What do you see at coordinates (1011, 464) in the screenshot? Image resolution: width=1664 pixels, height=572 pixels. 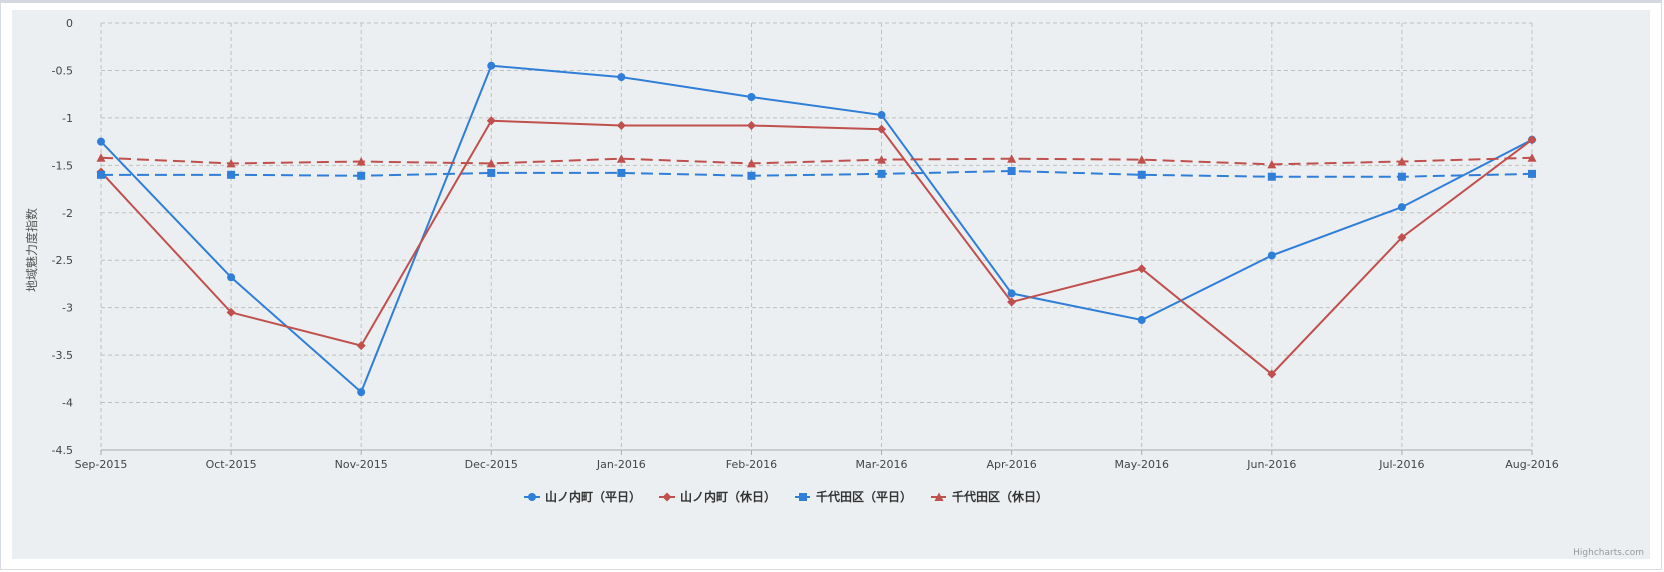 I see `x-tick-label: Apr-2016` at bounding box center [1011, 464].